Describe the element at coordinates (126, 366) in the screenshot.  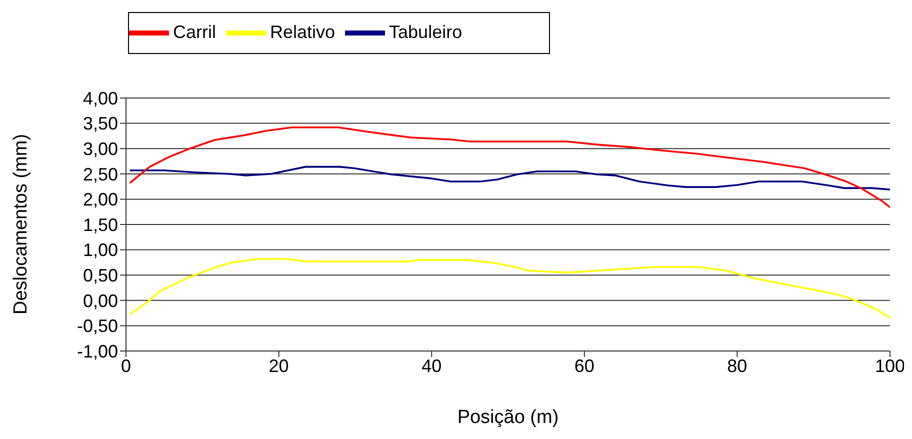
I see `x-tick-label: 0` at that location.